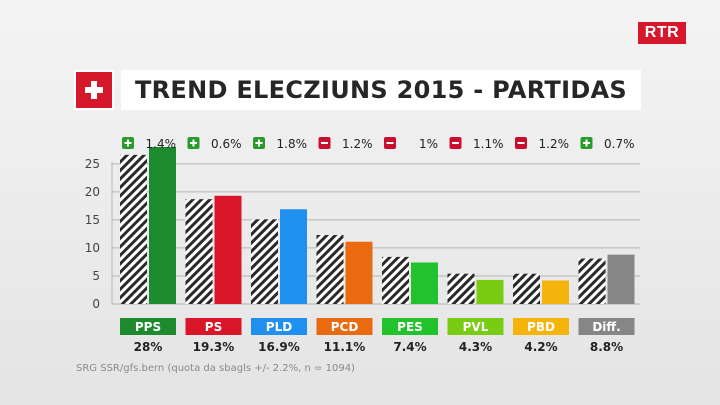 This screenshot has width=720, height=405. I want to click on y-tick-label: 20, so click(92, 192).